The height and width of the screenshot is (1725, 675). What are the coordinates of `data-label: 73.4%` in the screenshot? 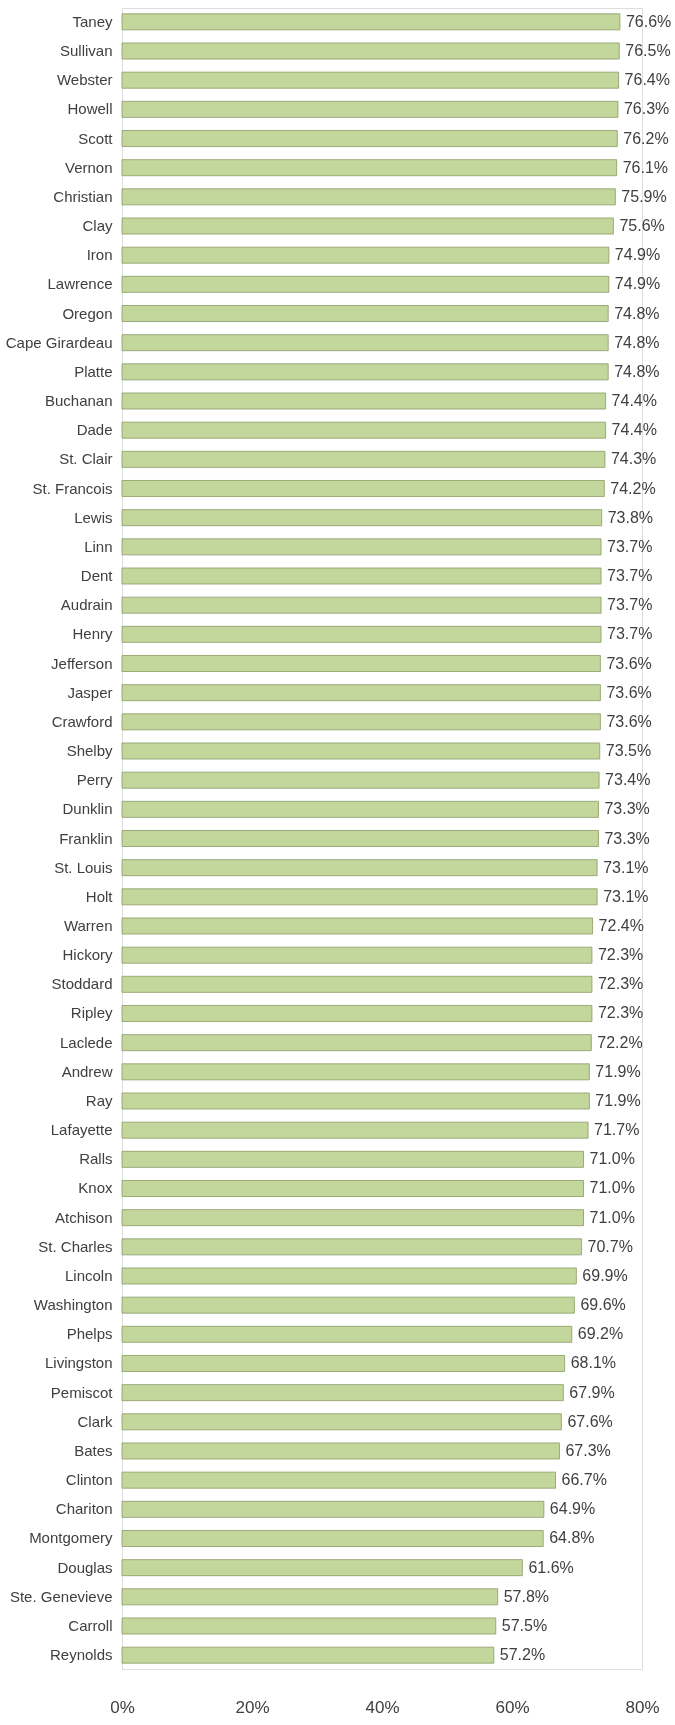 It's located at (628, 780).